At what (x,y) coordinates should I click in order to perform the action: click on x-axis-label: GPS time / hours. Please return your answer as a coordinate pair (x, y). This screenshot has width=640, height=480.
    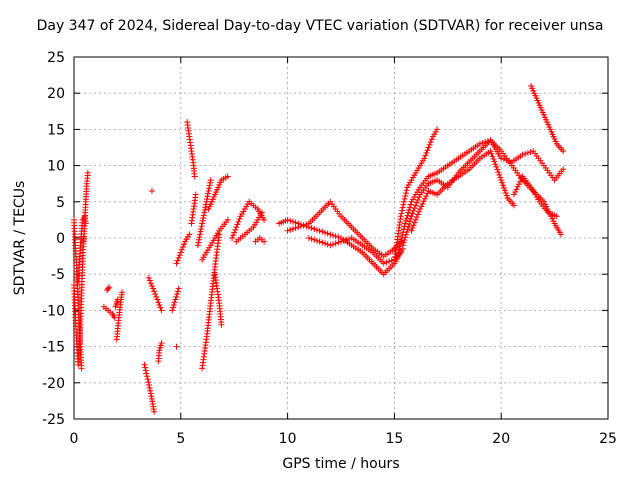
    Looking at the image, I should click on (341, 464).